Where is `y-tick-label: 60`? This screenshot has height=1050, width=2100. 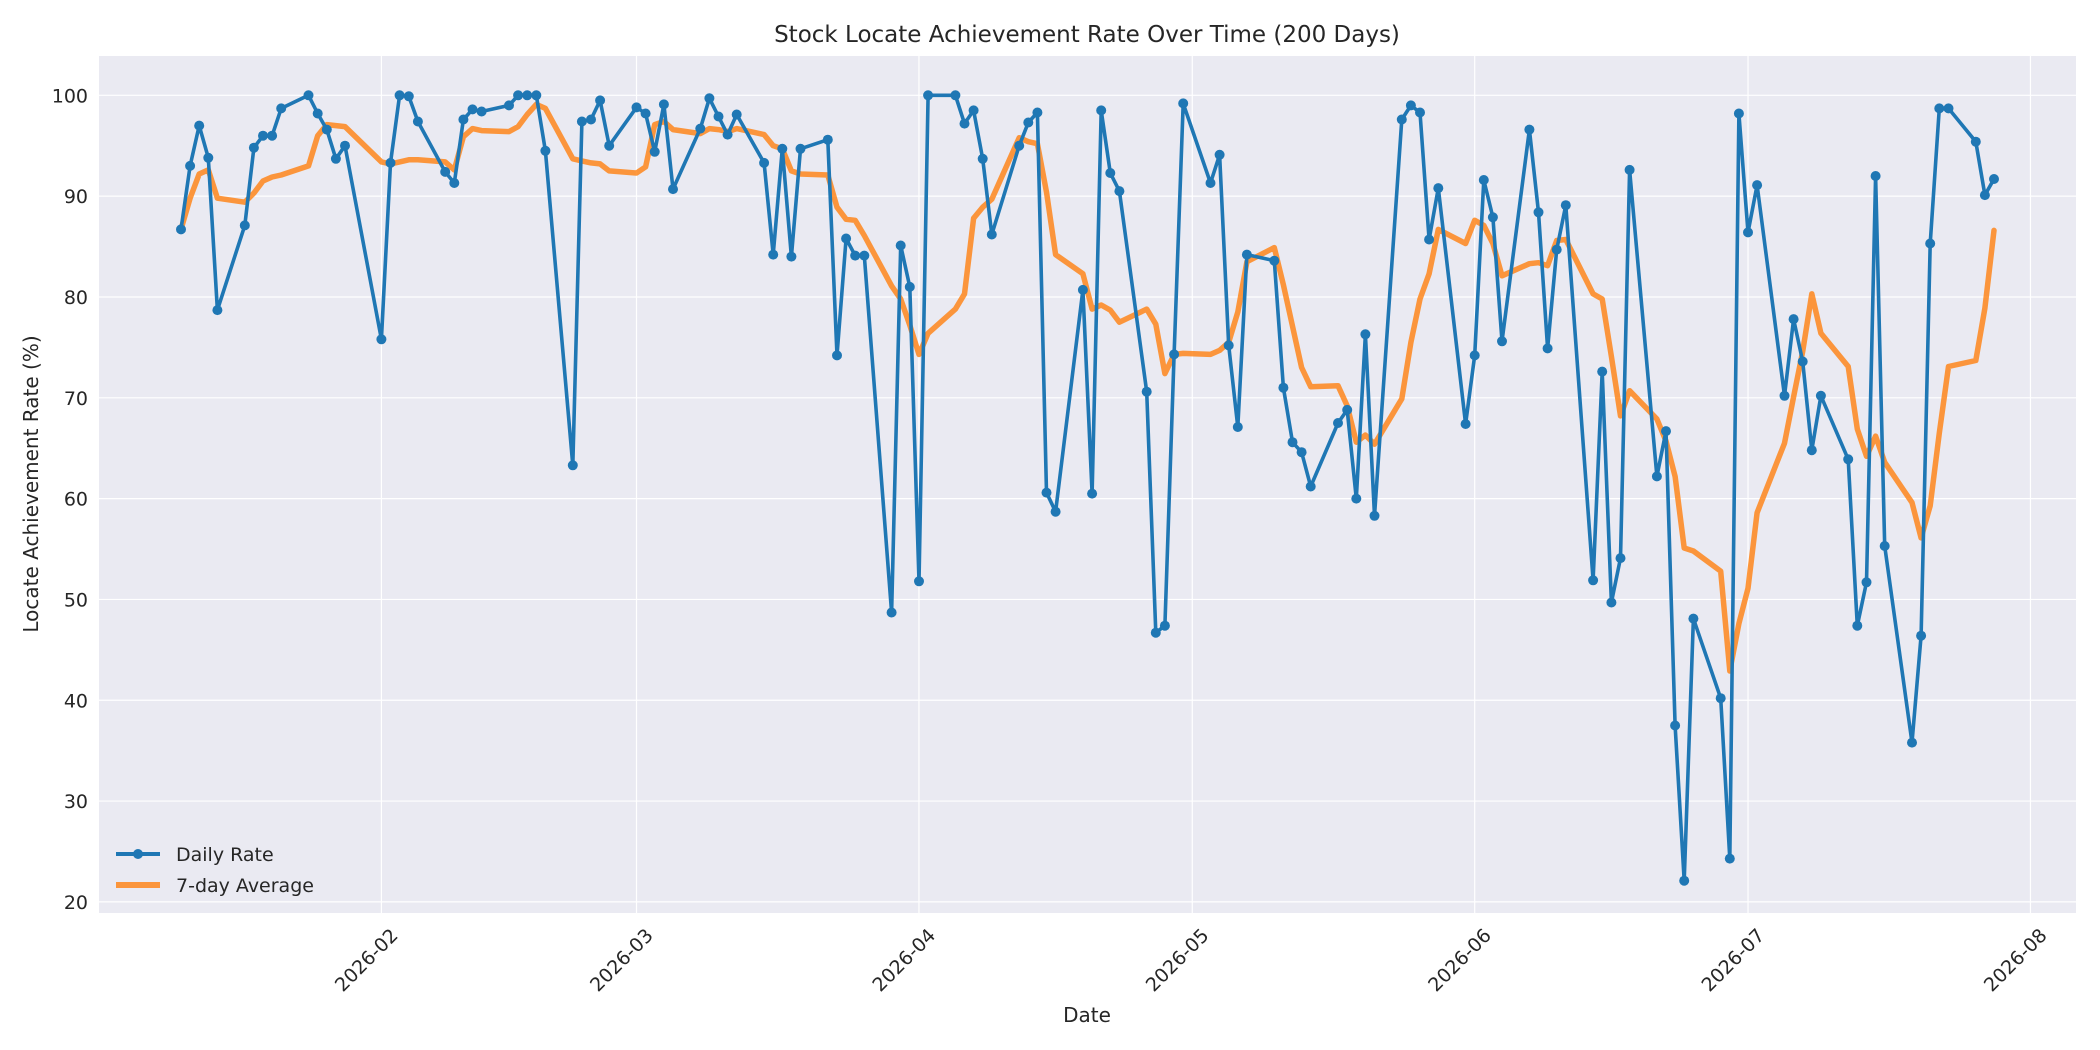
y-tick-label: 60 is located at coordinates (76, 500).